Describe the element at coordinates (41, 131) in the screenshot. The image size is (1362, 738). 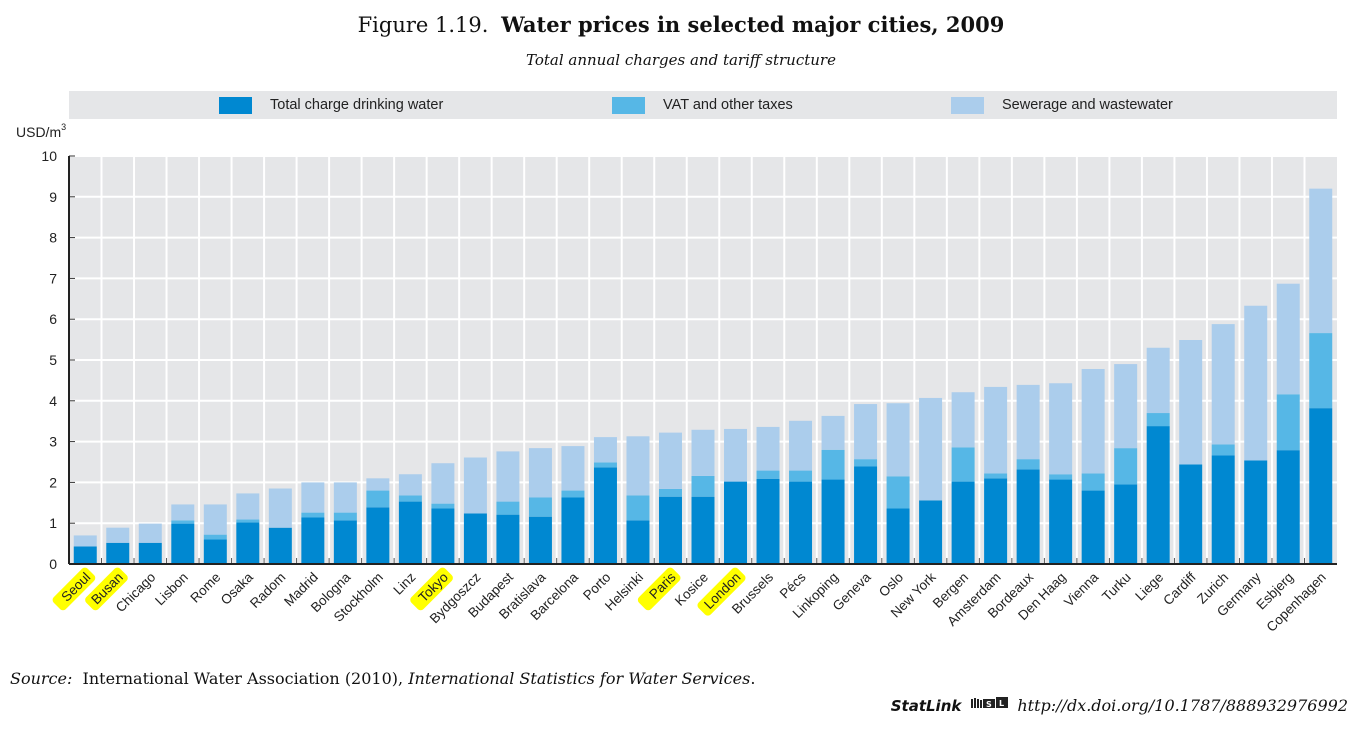
I see `y-axis-unit-label: USD/m3` at that location.